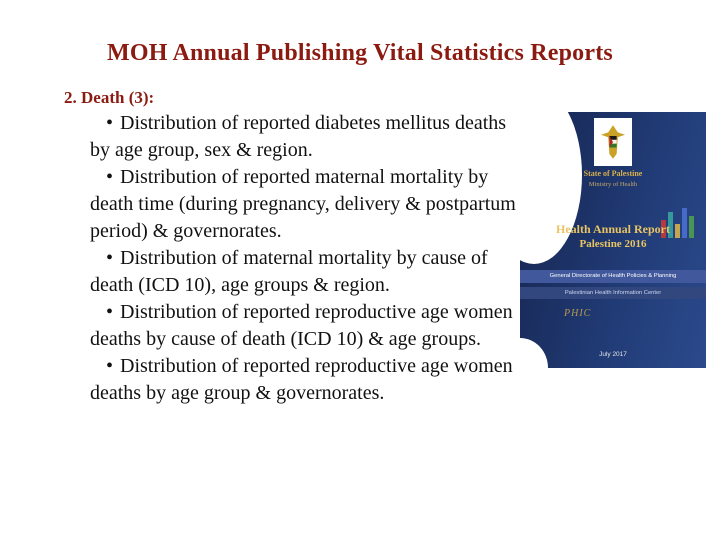  Describe the element at coordinates (109, 97) in the screenshot. I see `section-heading: 2. Death (3):` at that location.